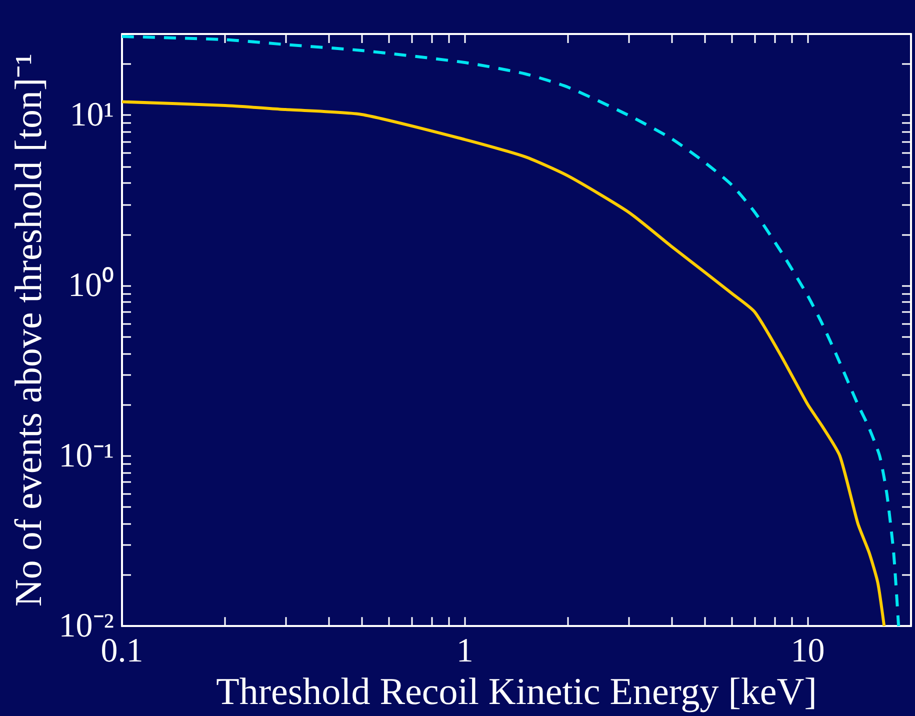 The width and height of the screenshot is (915, 716). What do you see at coordinates (92, 115) in the screenshot?
I see `y-tick-label: 10¹` at bounding box center [92, 115].